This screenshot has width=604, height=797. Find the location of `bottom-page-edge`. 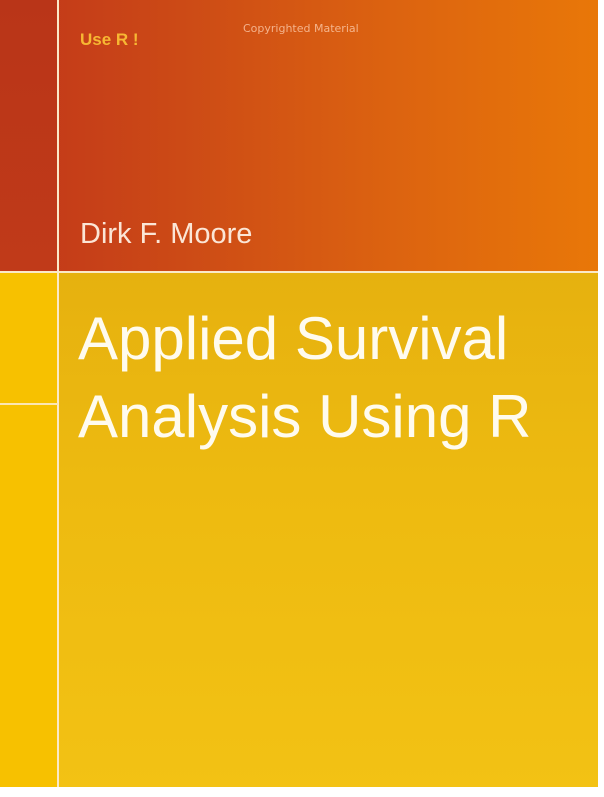

bottom-page-edge is located at coordinates (302, 792).